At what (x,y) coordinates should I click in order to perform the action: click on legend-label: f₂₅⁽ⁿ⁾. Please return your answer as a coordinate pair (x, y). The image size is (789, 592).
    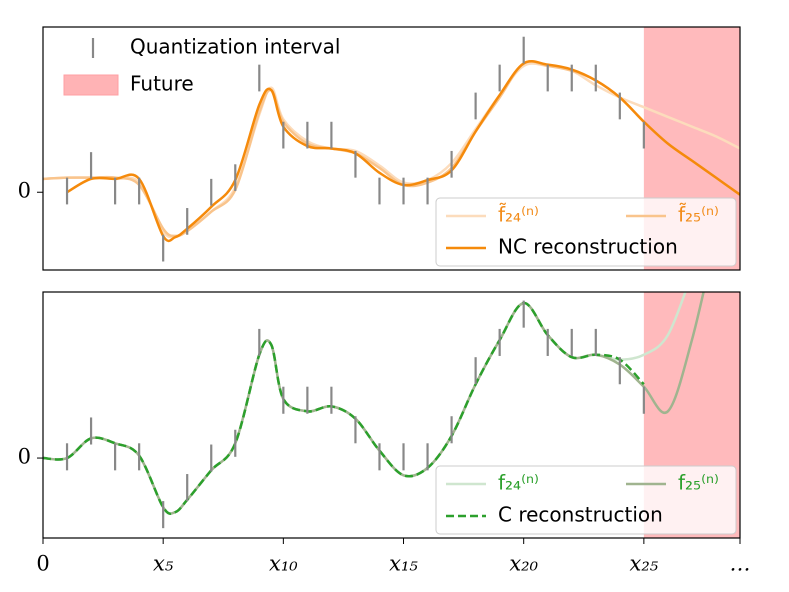
    Looking at the image, I should click on (698, 483).